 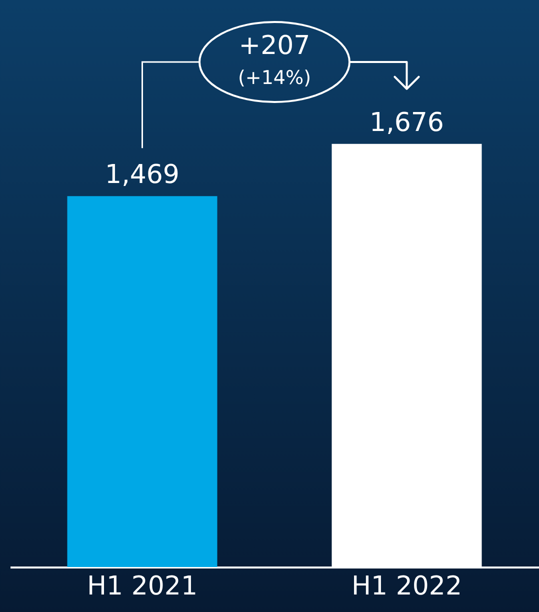 I want to click on x-tick-label: H1 2022, so click(x=406, y=587).